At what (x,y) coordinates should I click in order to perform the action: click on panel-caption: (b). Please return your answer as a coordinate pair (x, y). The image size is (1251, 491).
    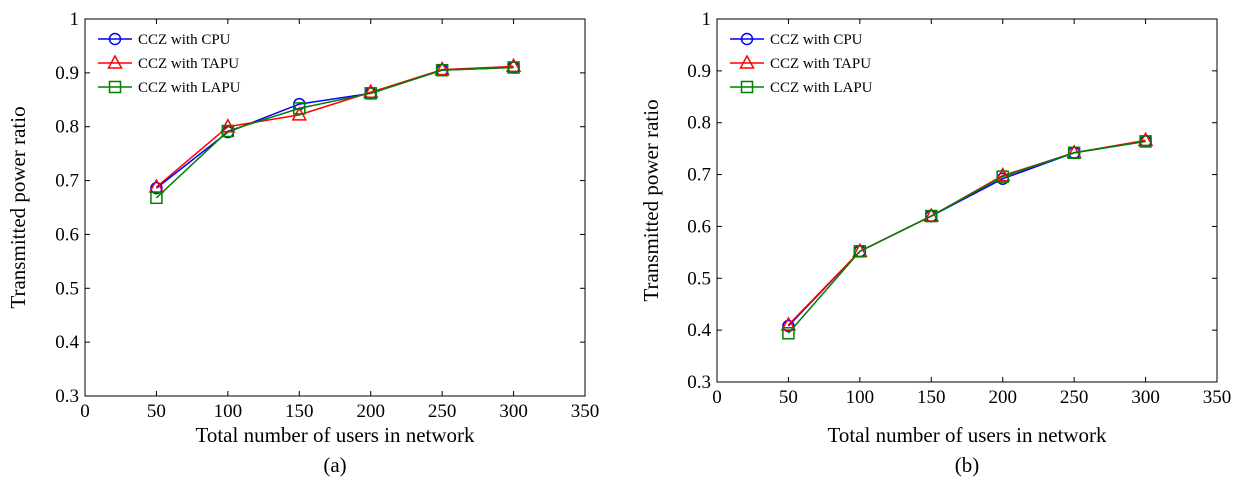
    Looking at the image, I should click on (967, 465).